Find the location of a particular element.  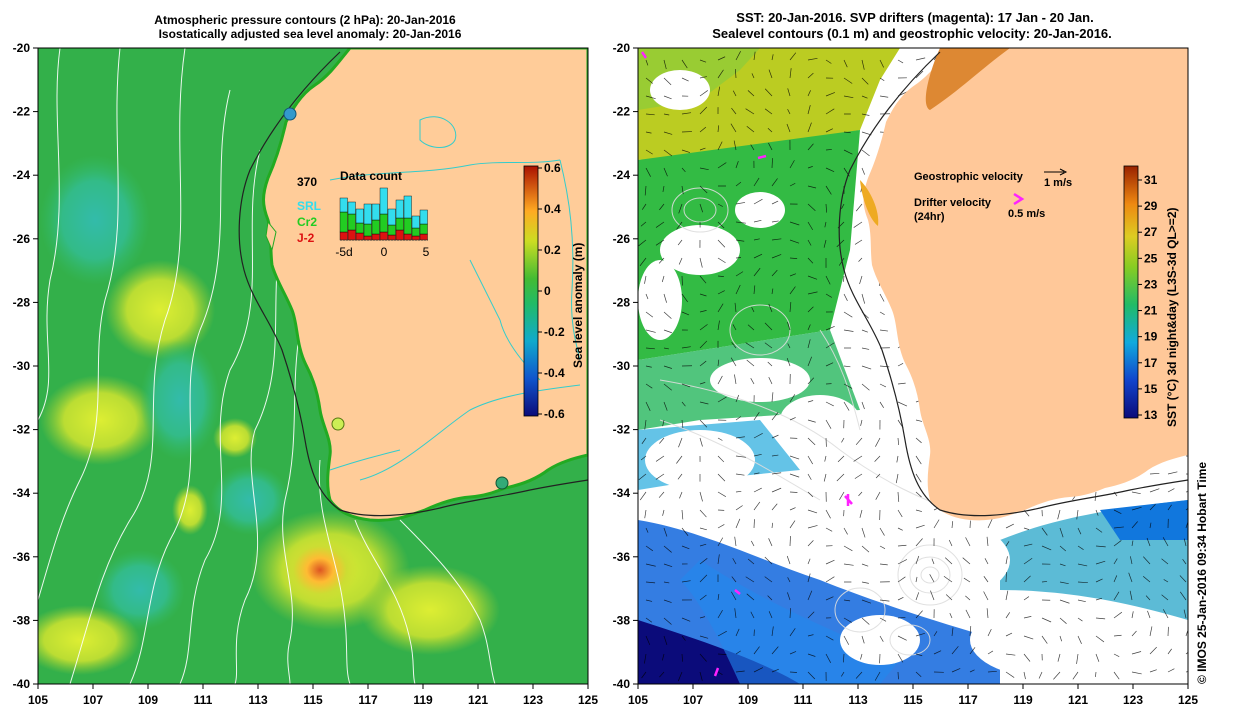

legend-cr2: Cr2 is located at coordinates (307, 222).